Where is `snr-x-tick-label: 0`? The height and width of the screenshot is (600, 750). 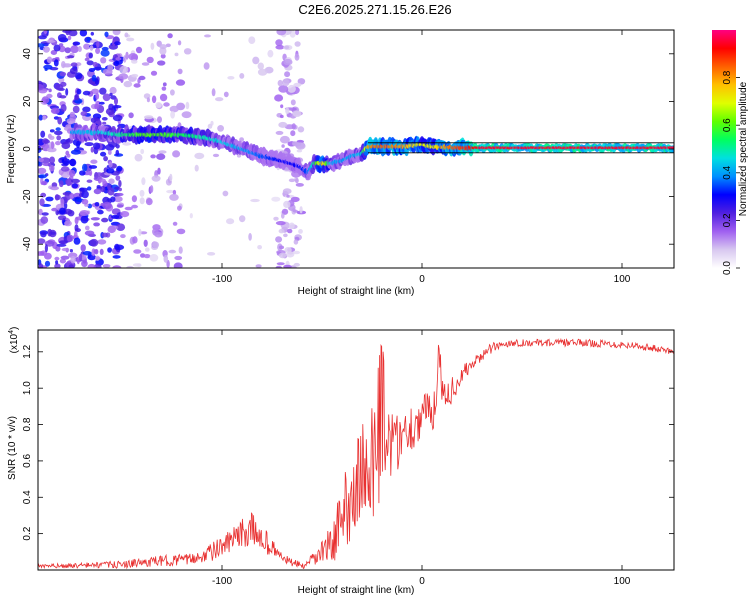
snr-x-tick-label: 0 is located at coordinates (422, 581).